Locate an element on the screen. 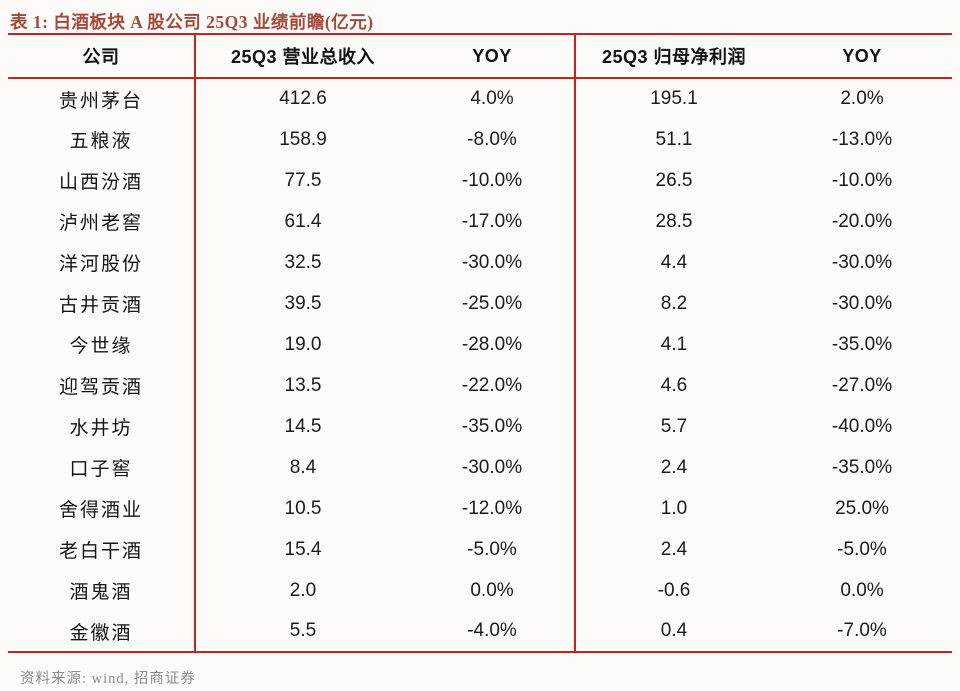  profit-cell: 4.6 is located at coordinates (674, 385).